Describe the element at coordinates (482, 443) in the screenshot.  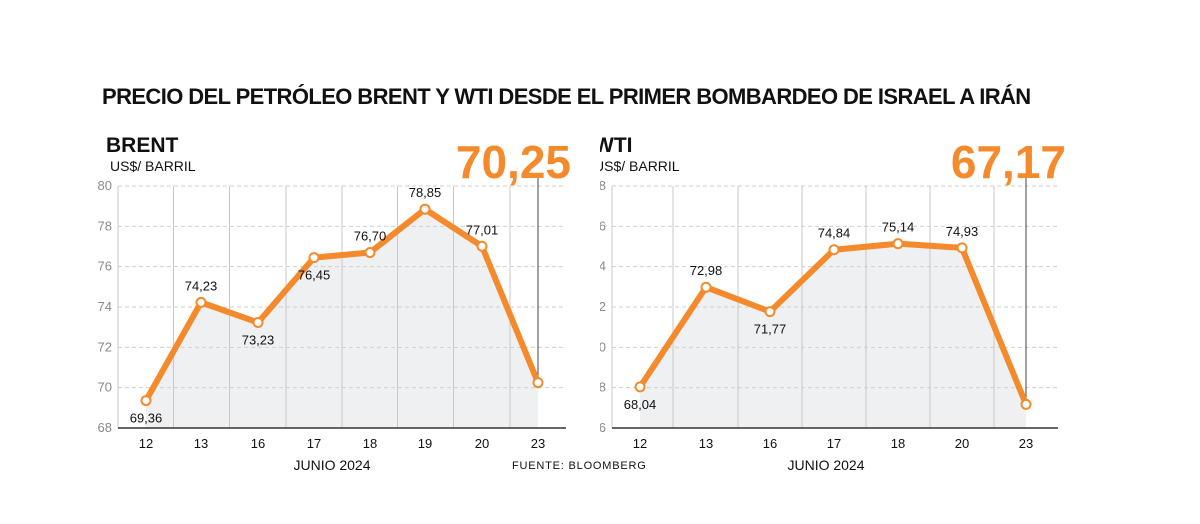
I see `brent-x-tick-label: 20` at that location.